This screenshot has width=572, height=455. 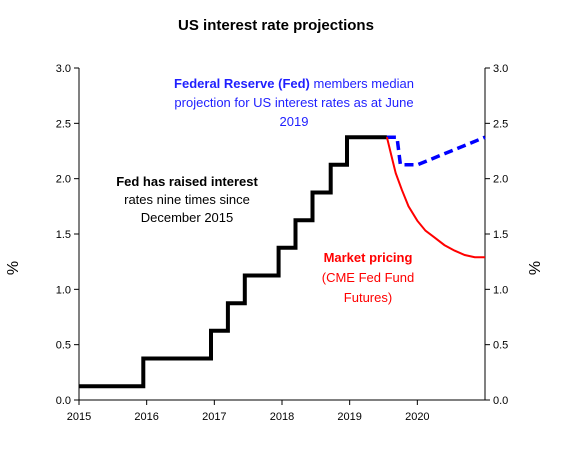 I want to click on y-tick-label-left: 1.0, so click(x=63, y=290).